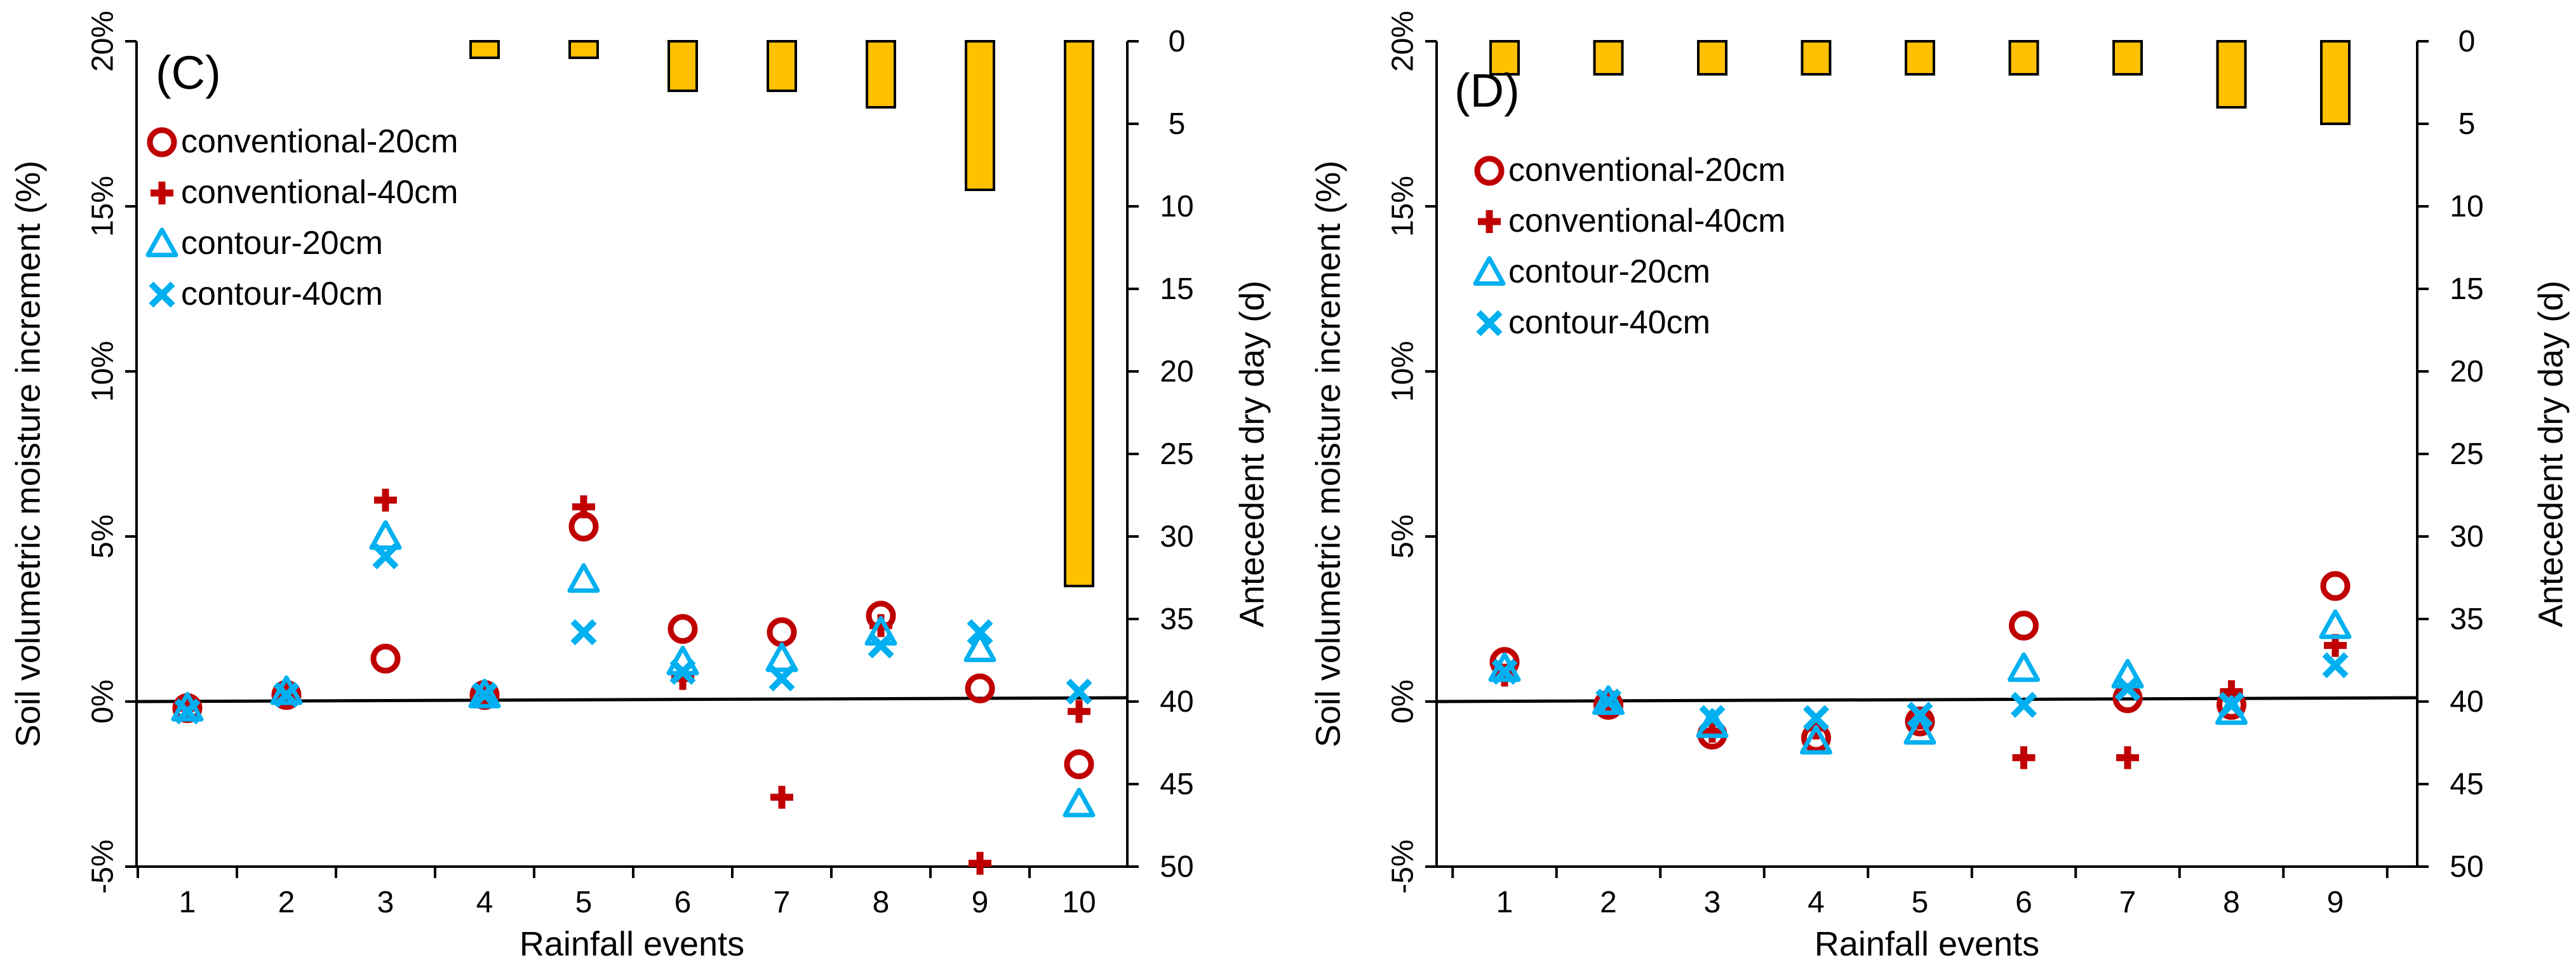 This screenshot has width=2576, height=979. Describe the element at coordinates (1608, 902) in the screenshot. I see `x-tick-label: 2` at that location.